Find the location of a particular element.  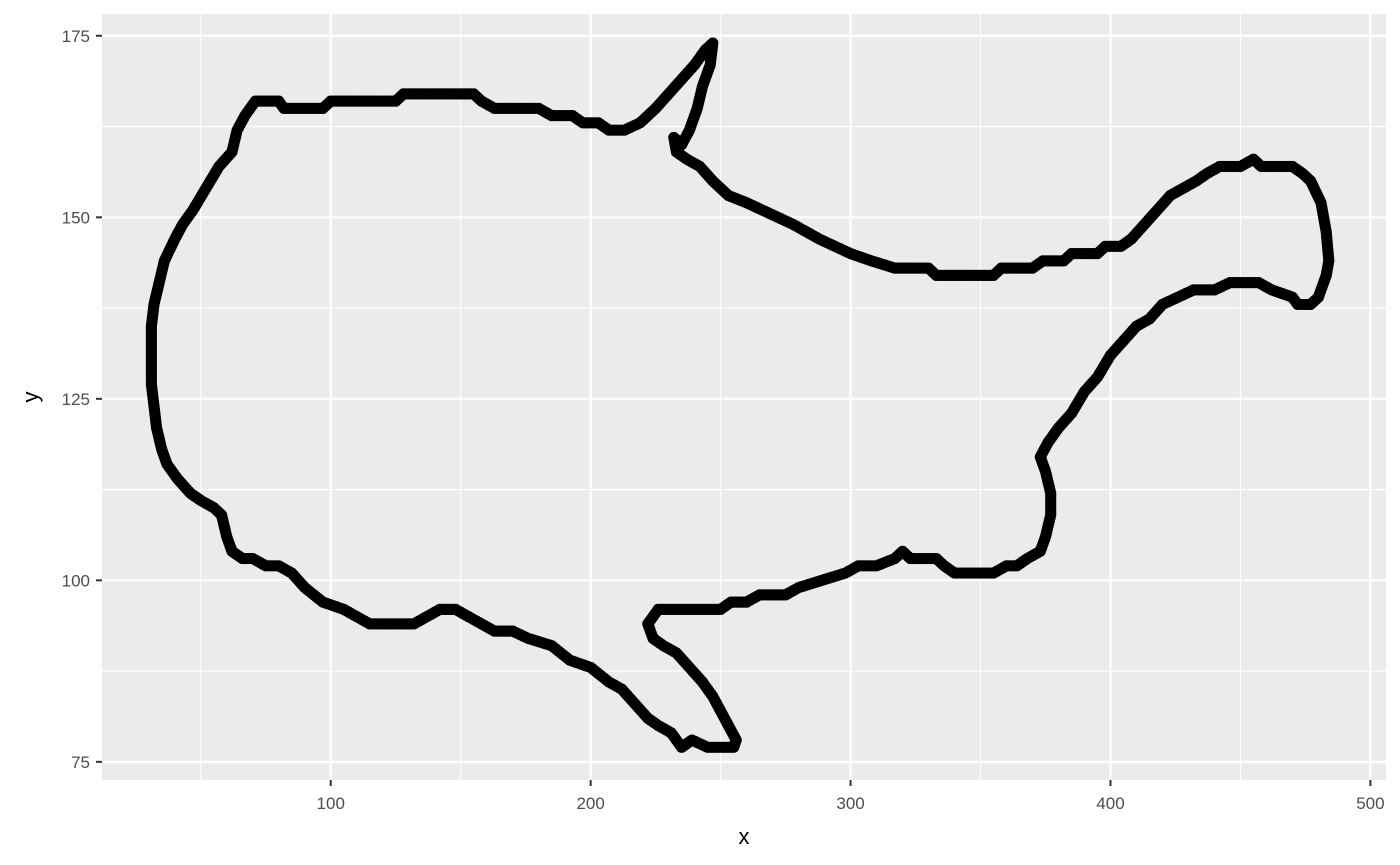

data-point is located at coordinates (151, 329).